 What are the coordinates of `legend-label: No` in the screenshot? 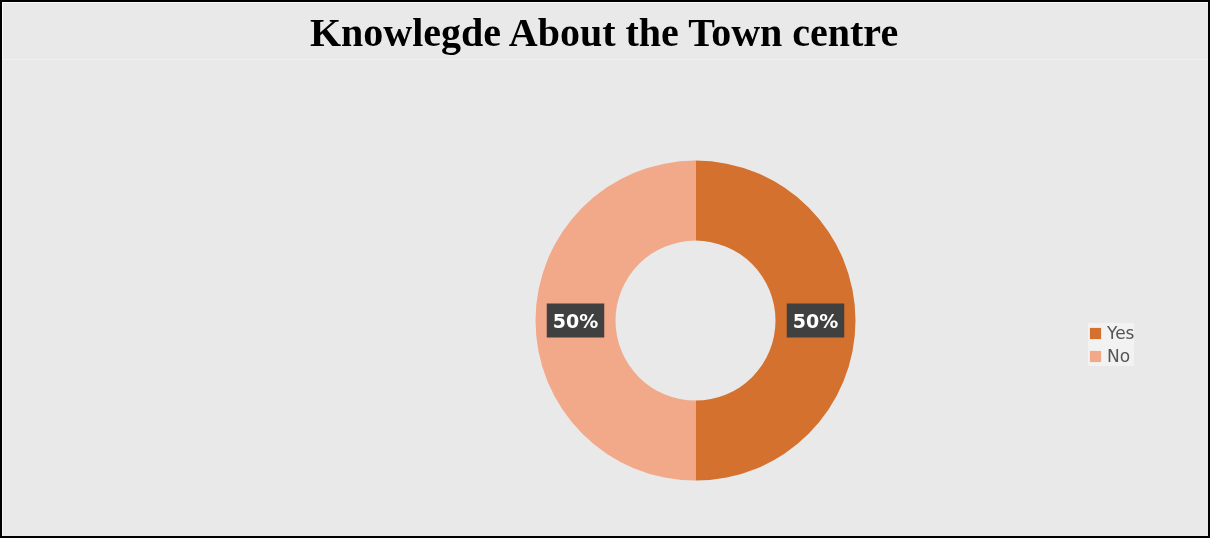 It's located at (1119, 356).